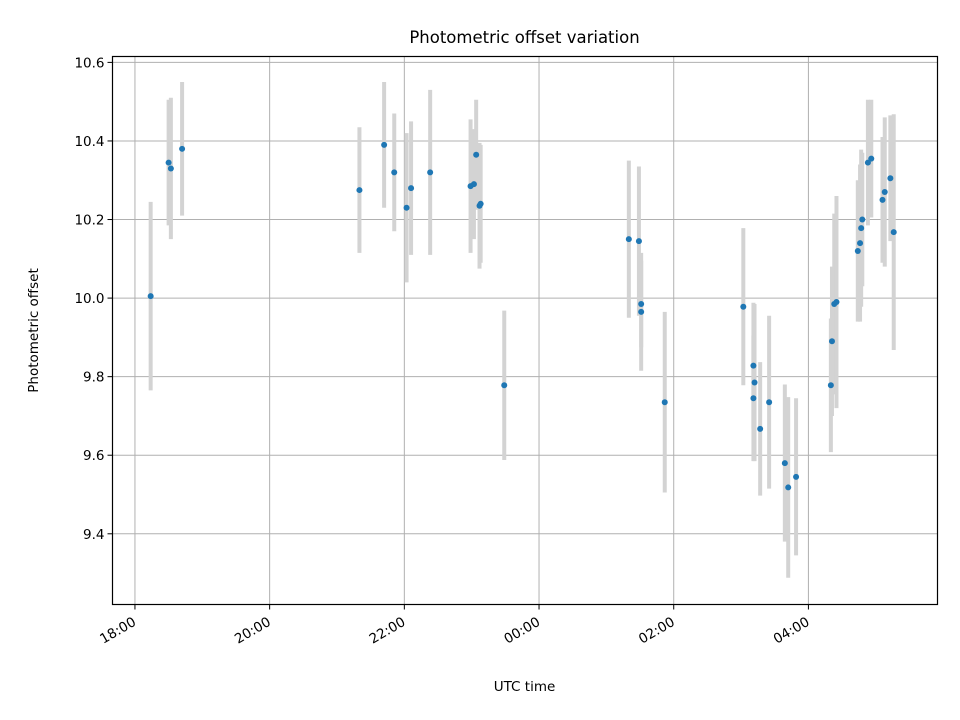  Describe the element at coordinates (89, 299) in the screenshot. I see `y-tick-label: 10.0` at that location.